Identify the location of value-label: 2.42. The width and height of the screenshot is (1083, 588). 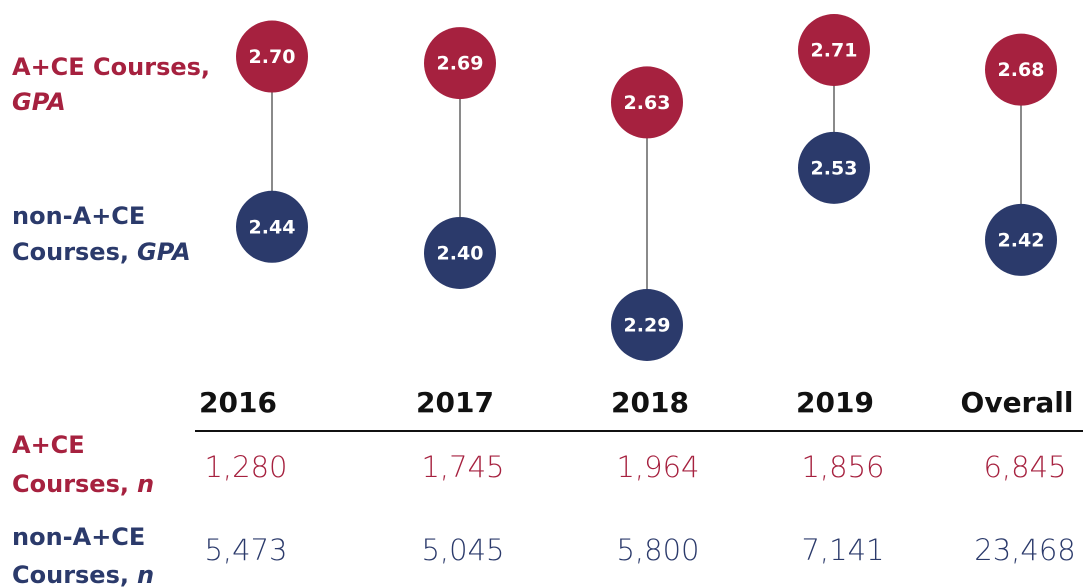
(1021, 240).